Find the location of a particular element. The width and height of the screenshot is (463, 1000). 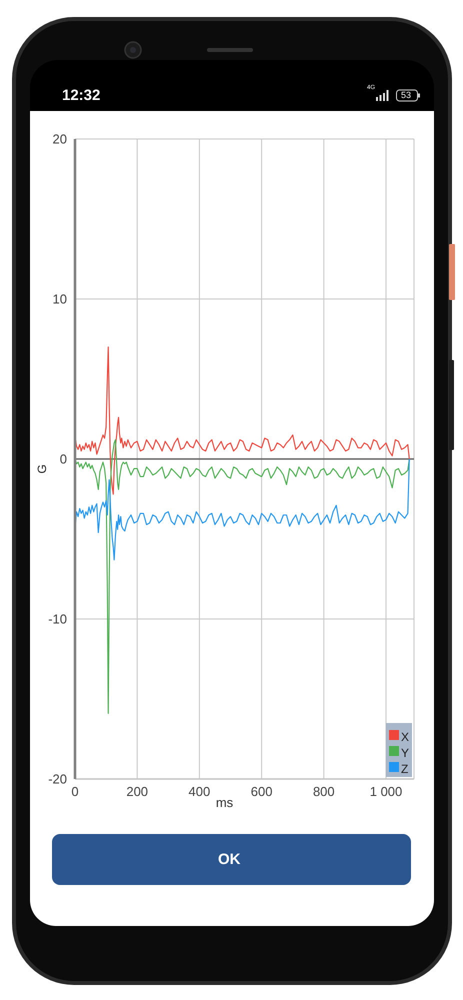

x-tick-label: 400 is located at coordinates (199, 792).